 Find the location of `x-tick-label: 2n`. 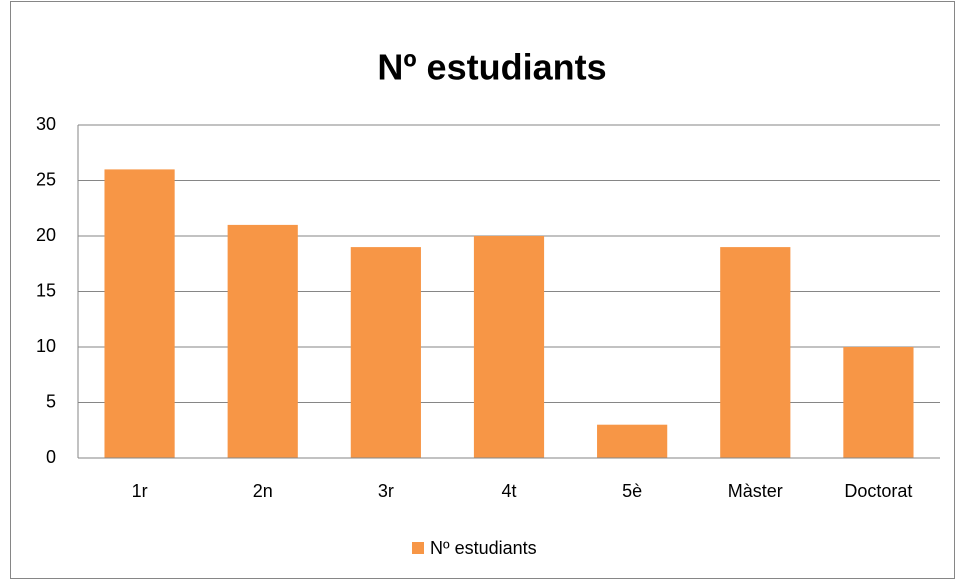

x-tick-label: 2n is located at coordinates (263, 491).